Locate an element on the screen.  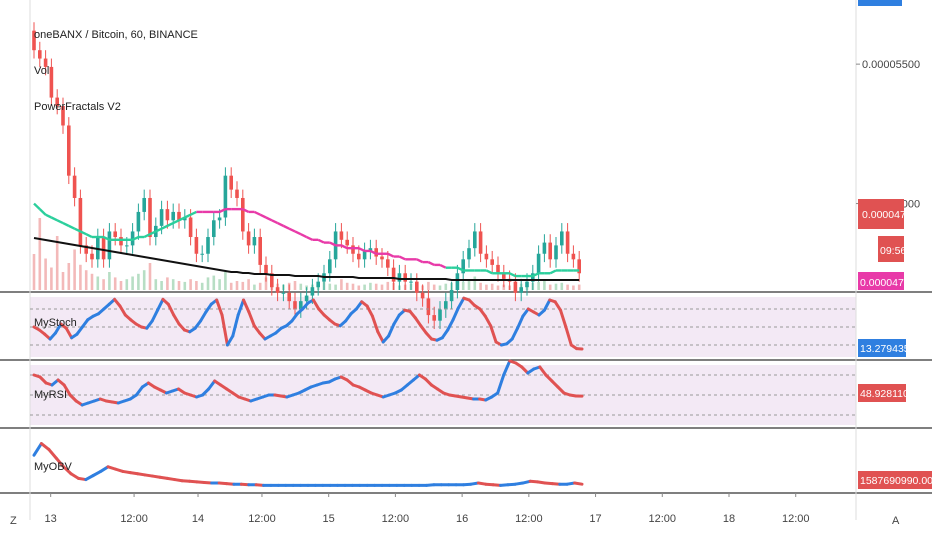
panel-line-myrsi is located at coordinates (67, 390).